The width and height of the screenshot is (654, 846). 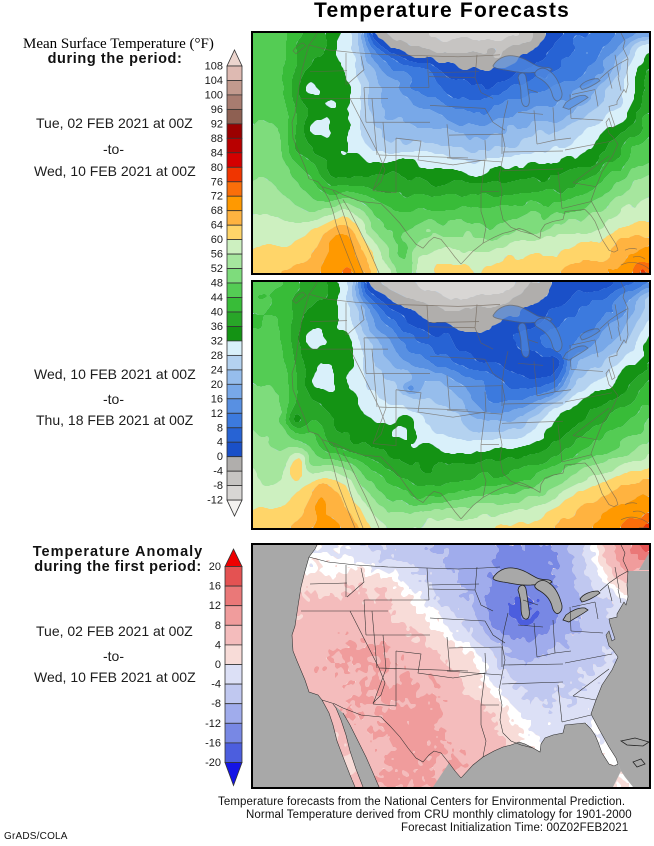 What do you see at coordinates (214, 81) in the screenshot?
I see `svg-text: 104` at bounding box center [214, 81].